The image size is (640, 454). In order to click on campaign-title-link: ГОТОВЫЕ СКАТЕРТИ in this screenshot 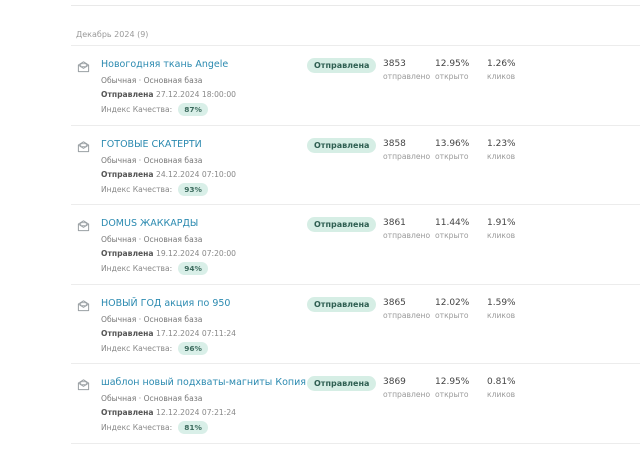, I will do `click(151, 144)`.